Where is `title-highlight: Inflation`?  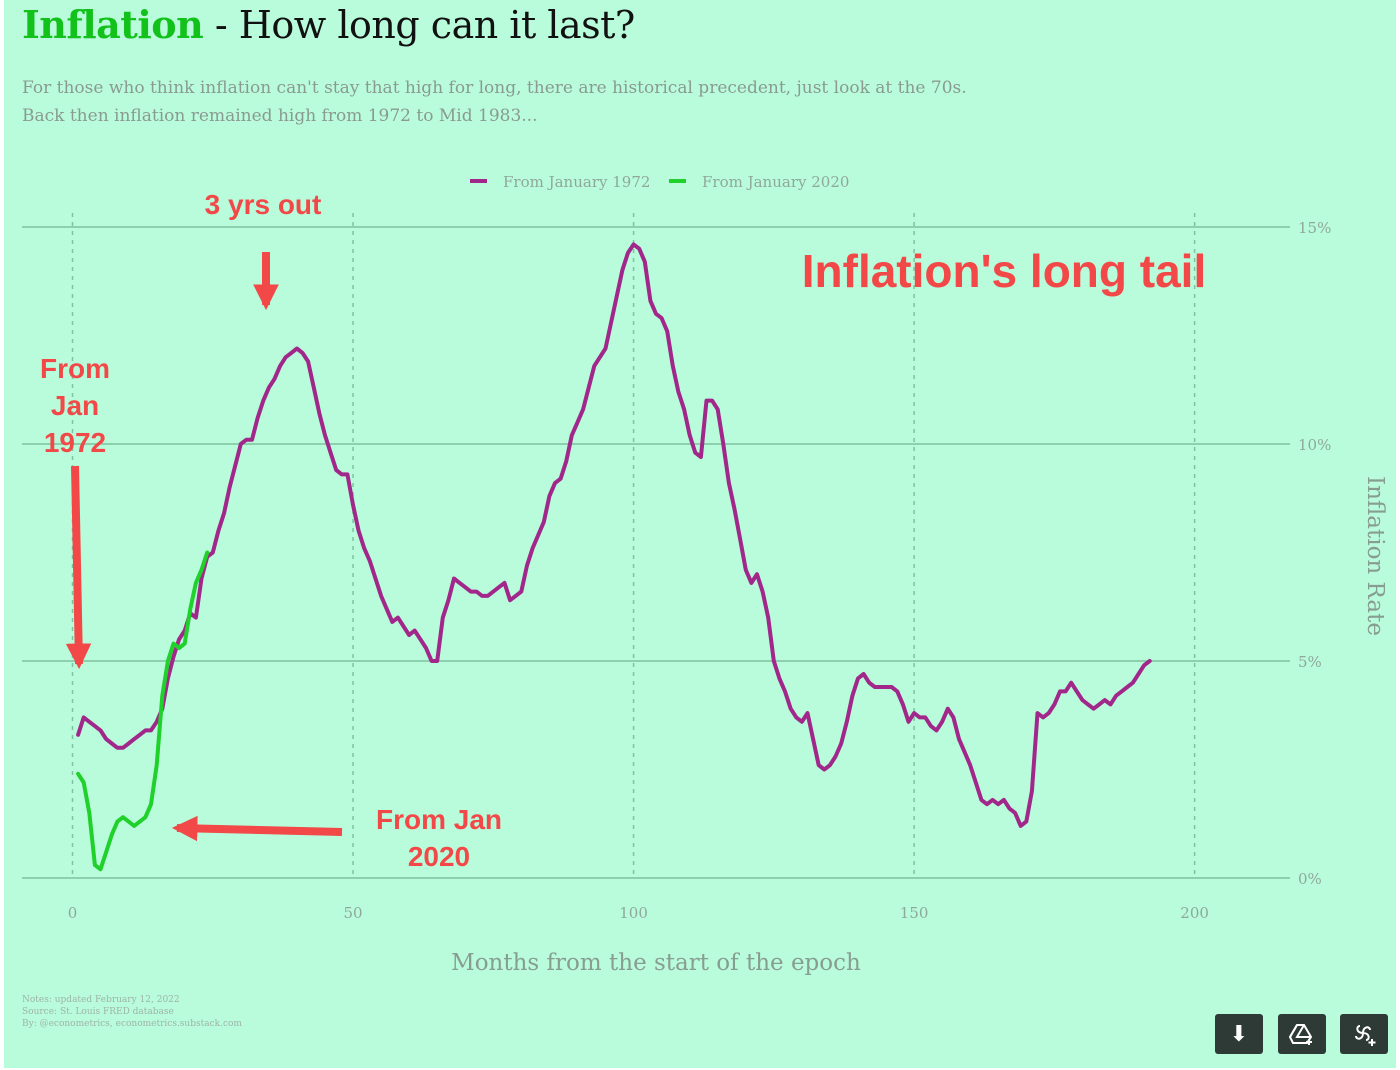 title-highlight: Inflation is located at coordinates (113, 24).